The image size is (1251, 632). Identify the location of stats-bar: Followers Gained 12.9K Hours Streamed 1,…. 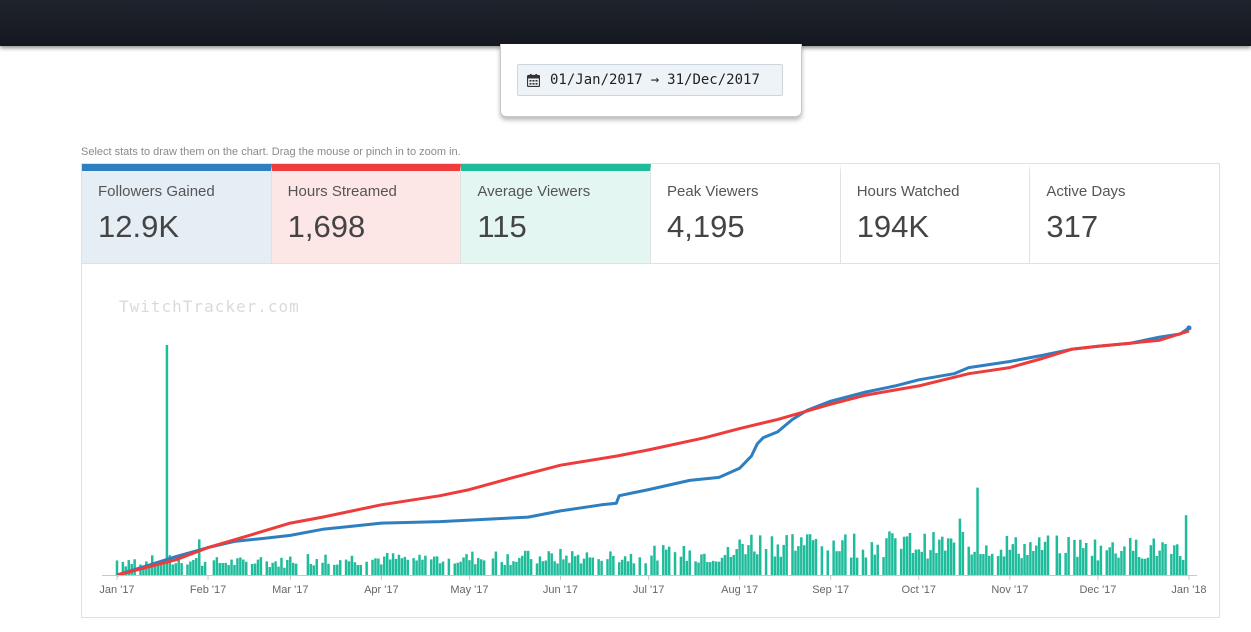
(650, 213).